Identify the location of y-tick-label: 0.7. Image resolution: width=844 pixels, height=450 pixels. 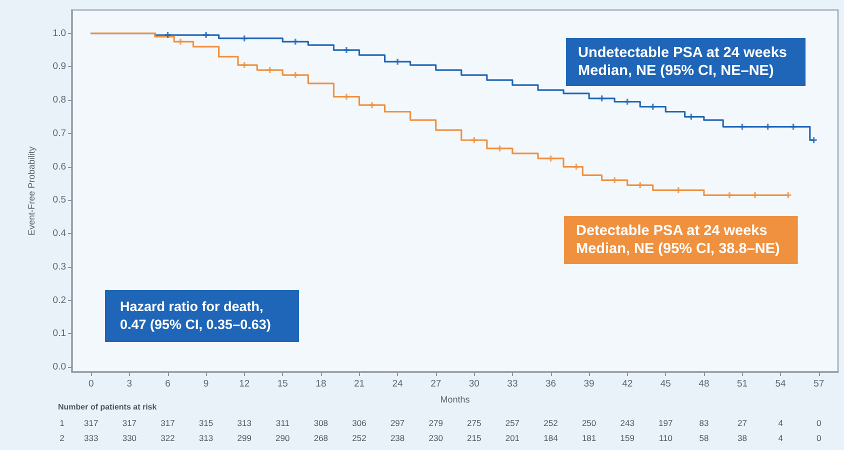
(59, 133).